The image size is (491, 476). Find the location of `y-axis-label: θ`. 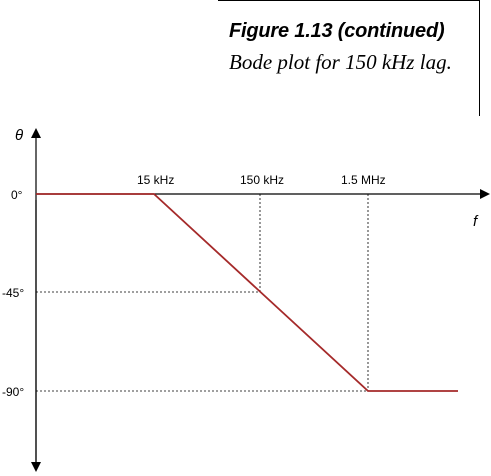

y-axis-label: θ is located at coordinates (19, 135).